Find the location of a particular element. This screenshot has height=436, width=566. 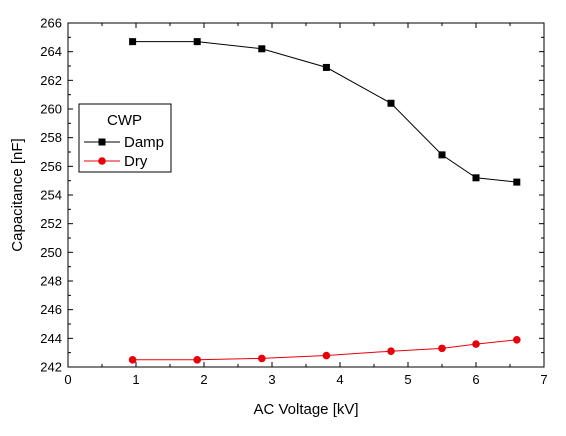

y-axis-label: Capacitance [nF] is located at coordinates (17, 194).